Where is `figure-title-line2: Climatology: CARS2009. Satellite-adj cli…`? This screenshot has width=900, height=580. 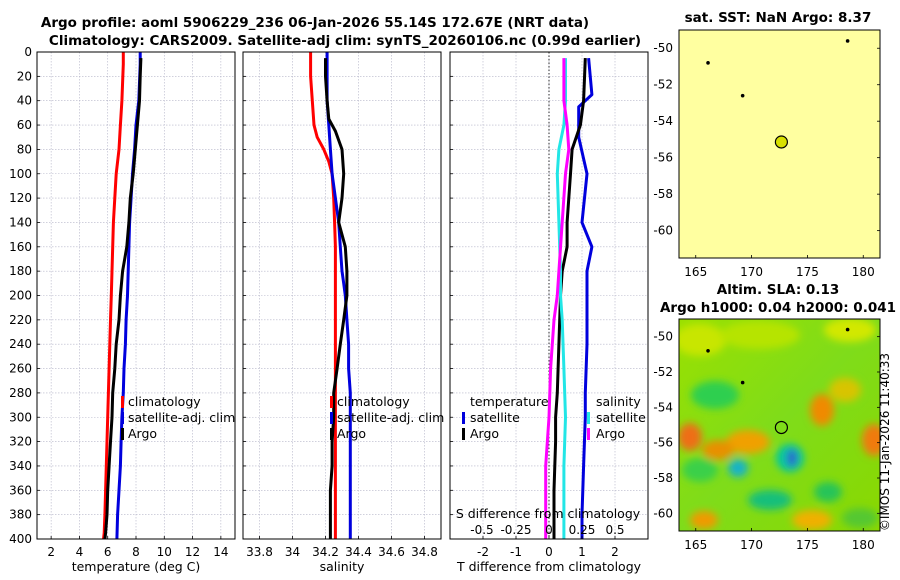 figure-title-line2: Climatology: CARS2009. Satellite-adj cli… is located at coordinates (345, 41).